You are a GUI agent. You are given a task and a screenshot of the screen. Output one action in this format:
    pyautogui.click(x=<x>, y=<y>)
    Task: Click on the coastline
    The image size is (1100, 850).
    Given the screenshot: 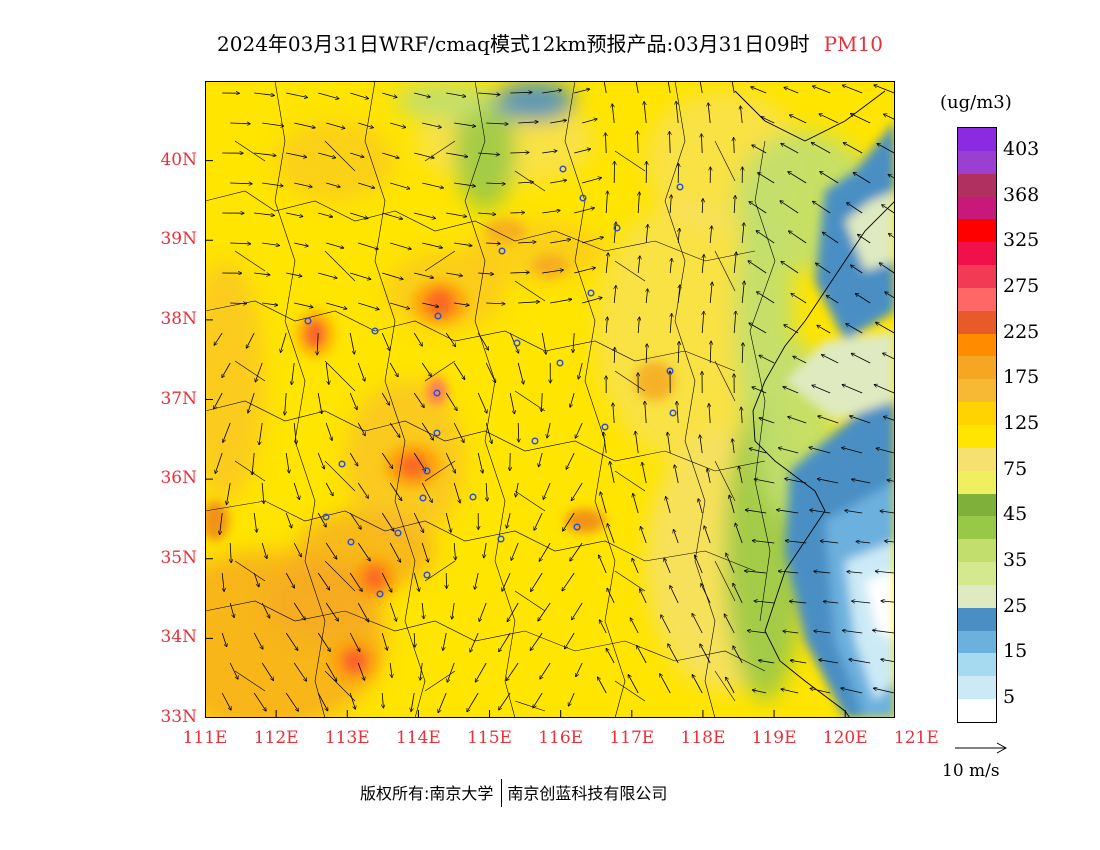 What is the action you would take?
    pyautogui.click(x=814, y=404)
    